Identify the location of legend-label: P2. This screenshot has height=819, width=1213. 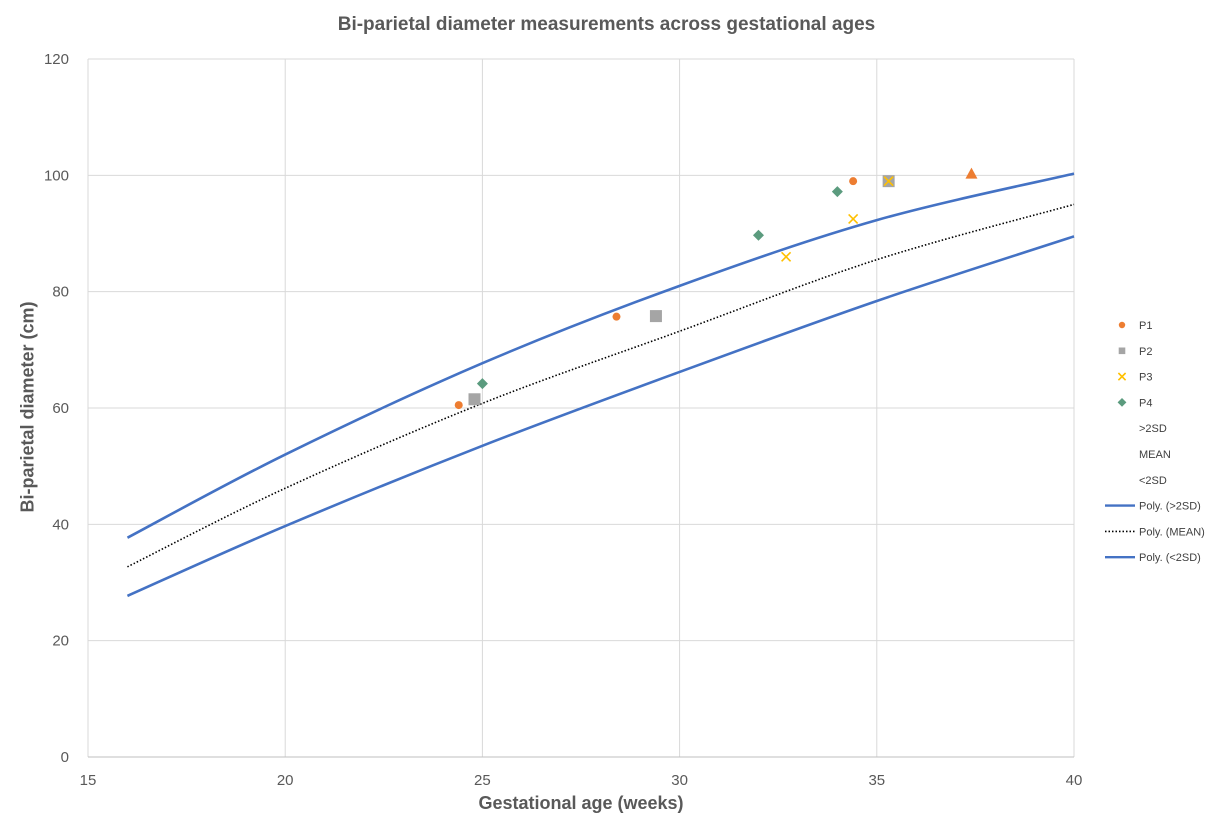
(1145, 352).